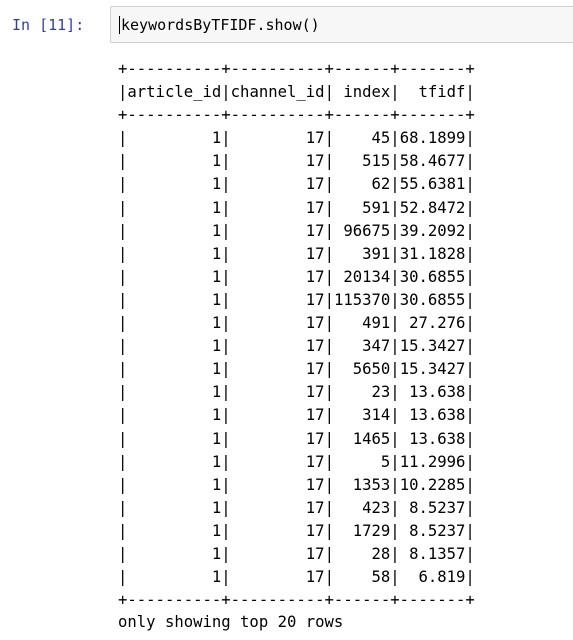 This screenshot has width=573, height=640. What do you see at coordinates (432, 461) in the screenshot?
I see `table-cell-tfidf: 11.2996` at bounding box center [432, 461].